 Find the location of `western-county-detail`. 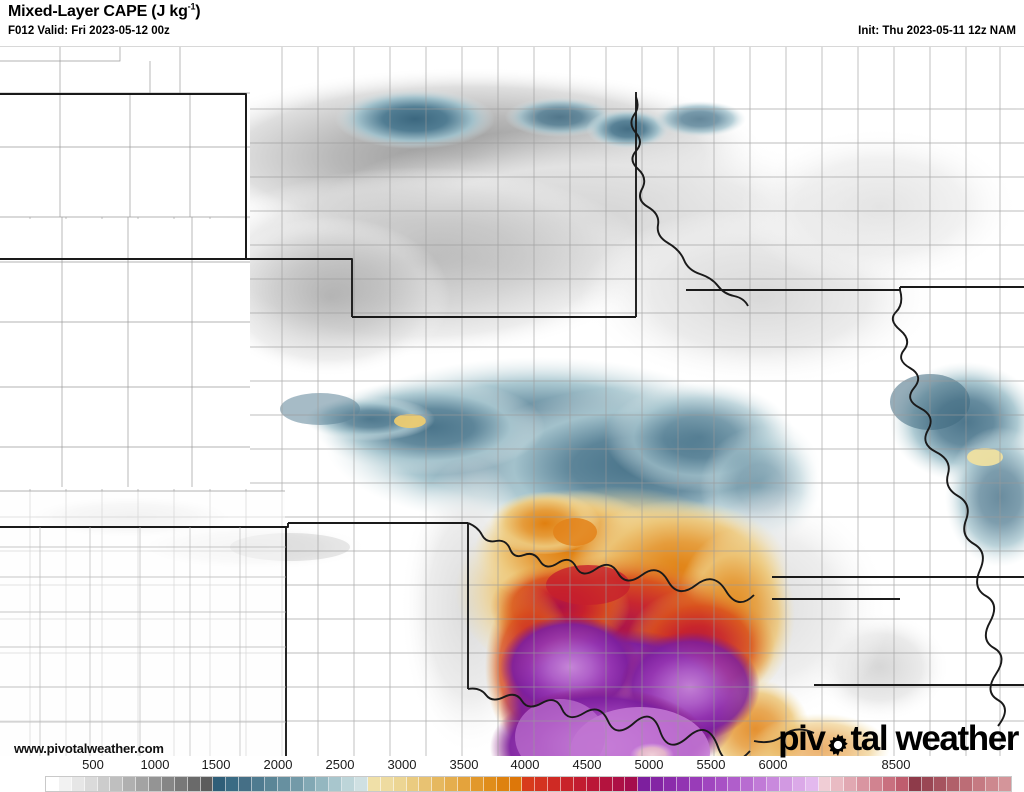

western-county-detail is located at coordinates (143, 641).